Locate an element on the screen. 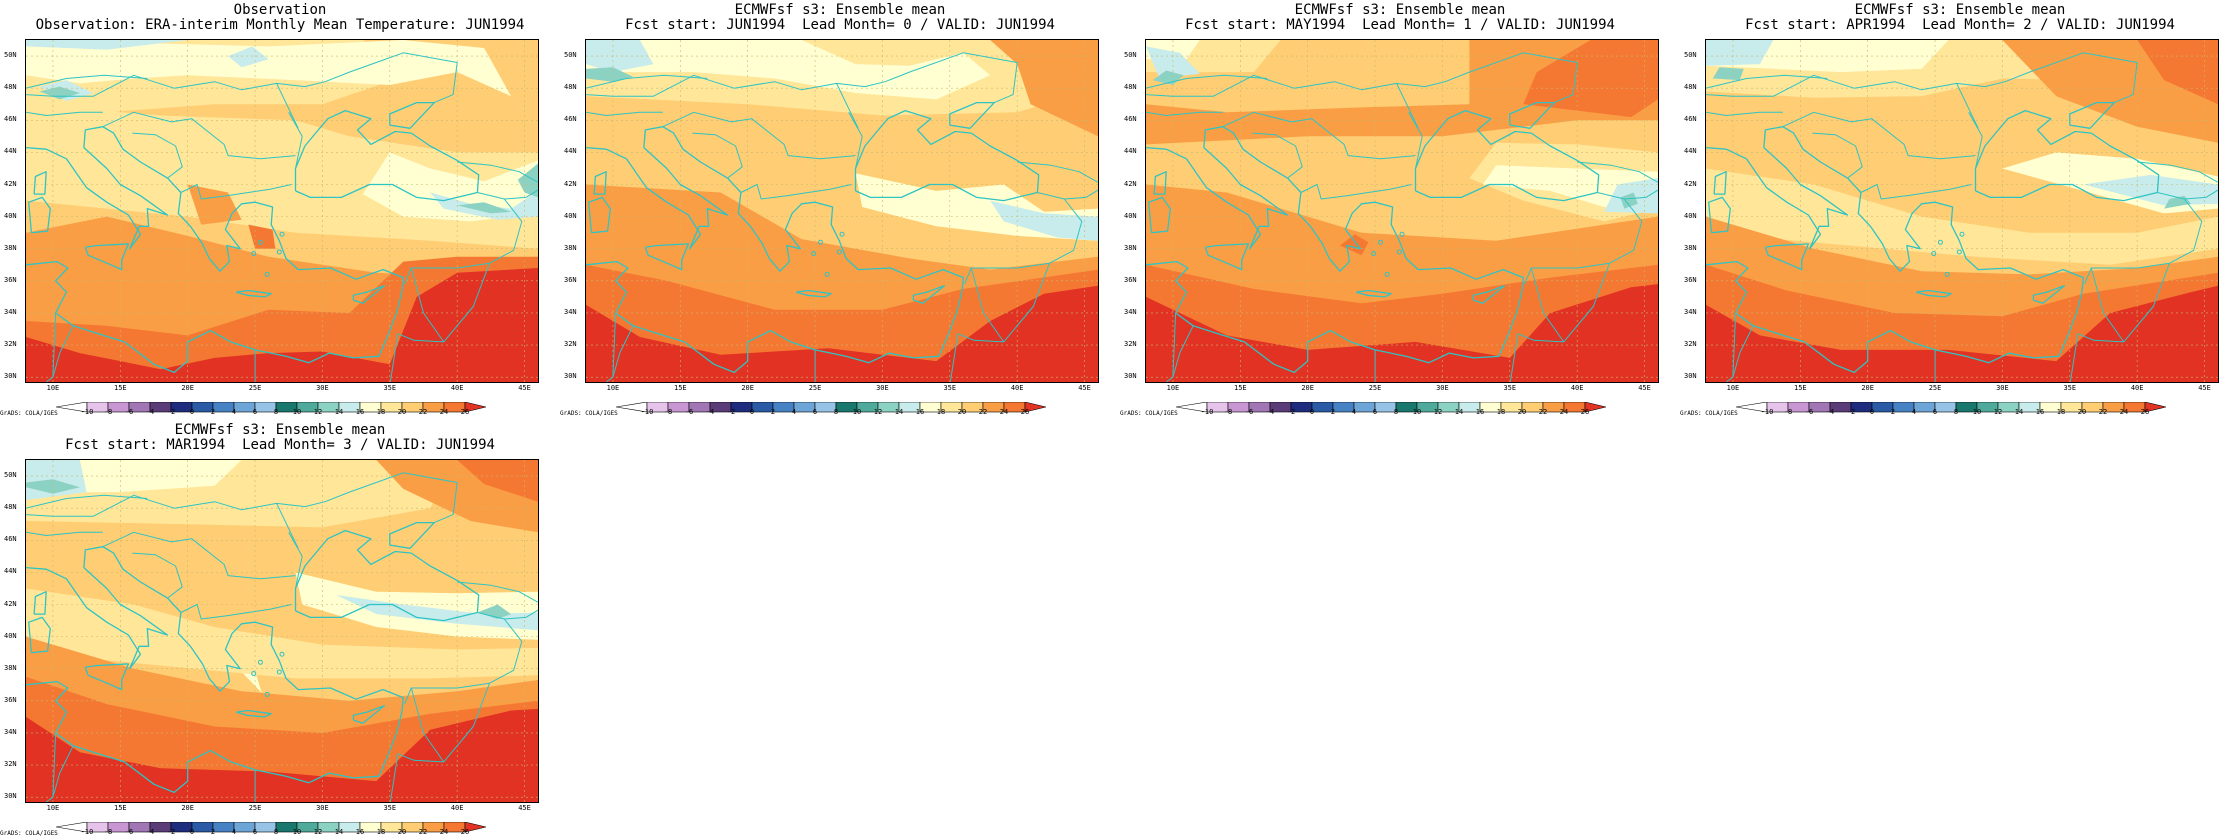 The height and width of the screenshot is (840, 2240). lon-tick-label: 25E is located at coordinates (255, 388).